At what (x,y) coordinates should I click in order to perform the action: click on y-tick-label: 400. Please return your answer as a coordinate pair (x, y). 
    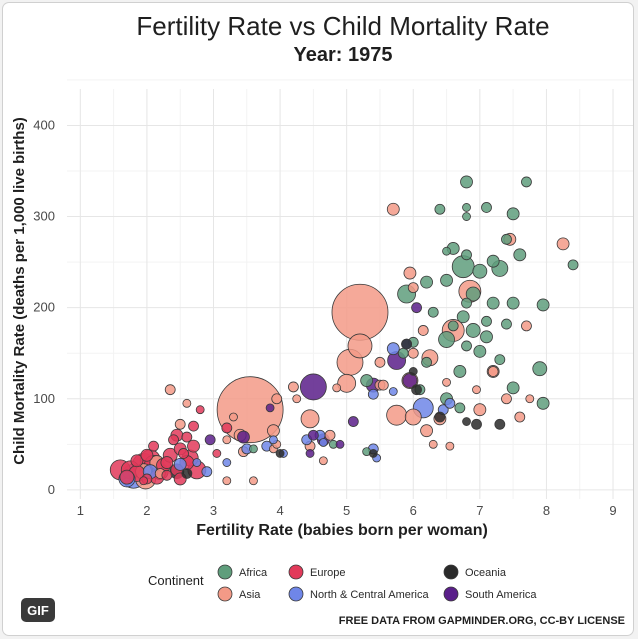
    Looking at the image, I should click on (44, 124).